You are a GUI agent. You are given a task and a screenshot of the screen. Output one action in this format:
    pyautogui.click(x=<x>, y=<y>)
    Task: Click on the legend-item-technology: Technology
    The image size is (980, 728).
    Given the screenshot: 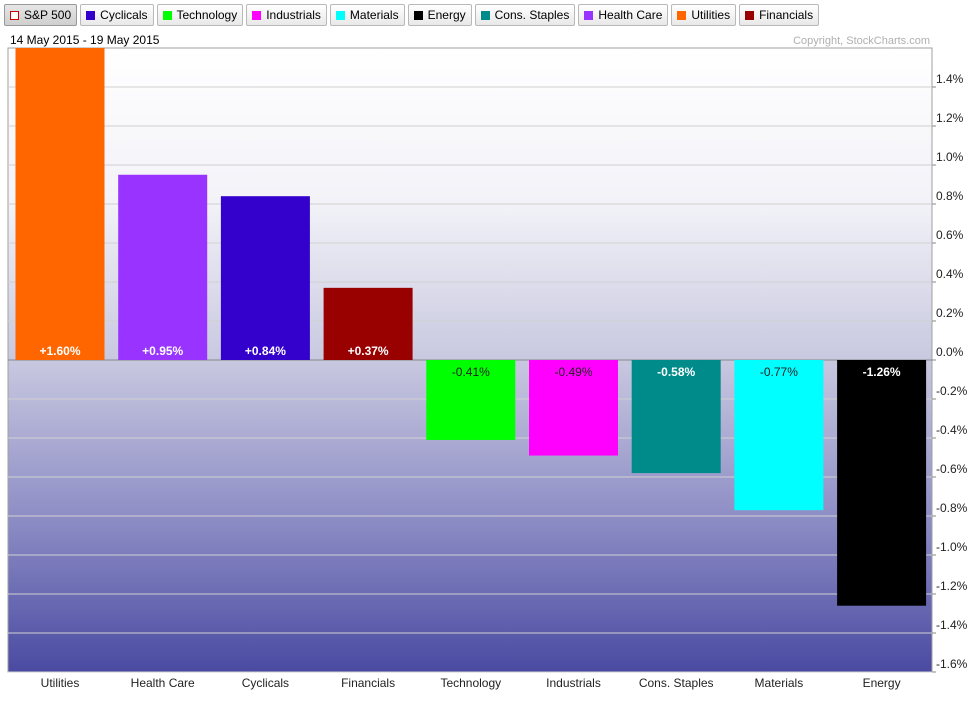 What is the action you would take?
    pyautogui.click(x=200, y=15)
    